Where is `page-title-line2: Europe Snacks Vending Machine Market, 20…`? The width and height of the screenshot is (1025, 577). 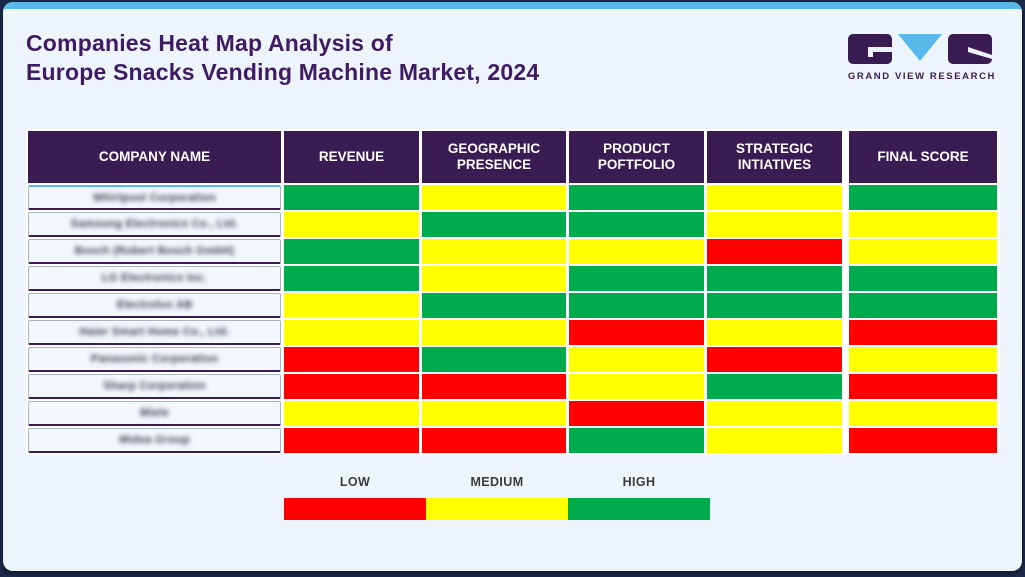 page-title-line2: Europe Snacks Vending Machine Market, 20… is located at coordinates (283, 72).